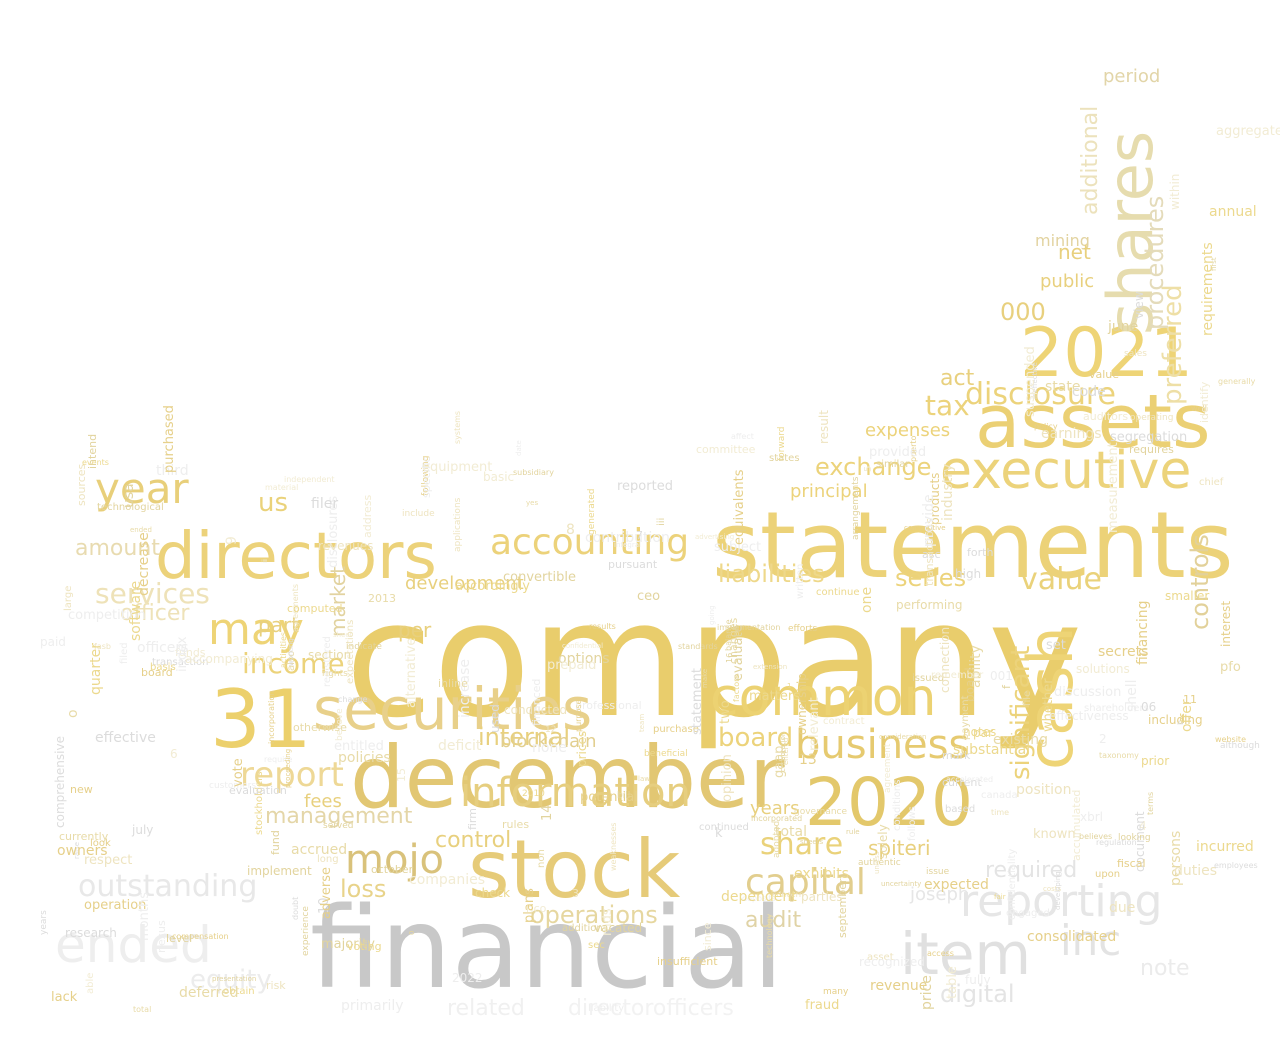 This screenshot has height=1042, width=1280. I want to click on cloud-word: served, so click(338, 826).